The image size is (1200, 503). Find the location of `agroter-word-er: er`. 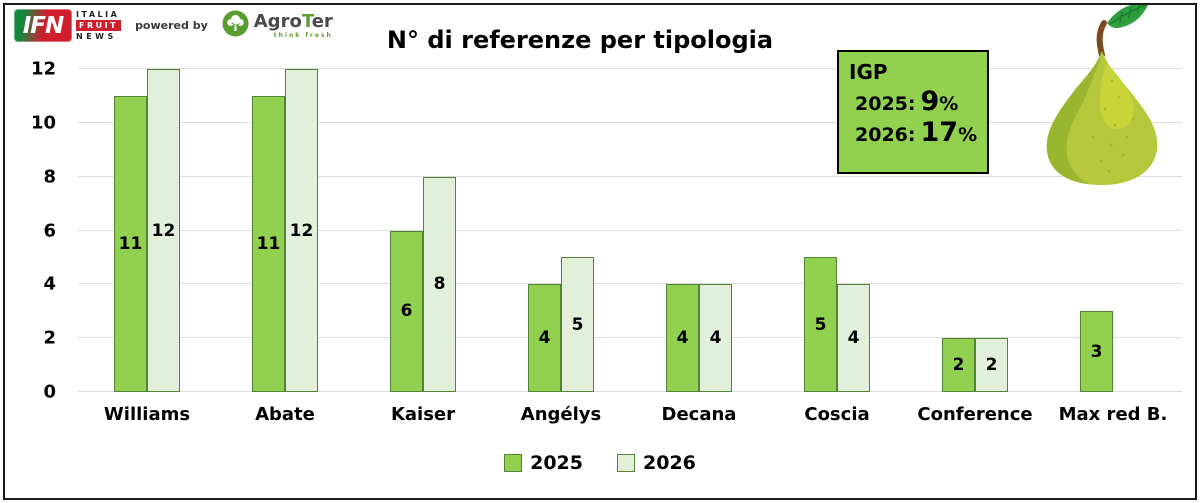

agroter-word-er: er is located at coordinates (322, 21).